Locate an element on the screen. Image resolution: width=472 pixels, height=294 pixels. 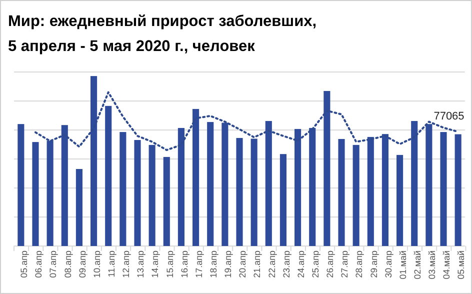
x-tick-label: 28.апр is located at coordinates (359, 264).